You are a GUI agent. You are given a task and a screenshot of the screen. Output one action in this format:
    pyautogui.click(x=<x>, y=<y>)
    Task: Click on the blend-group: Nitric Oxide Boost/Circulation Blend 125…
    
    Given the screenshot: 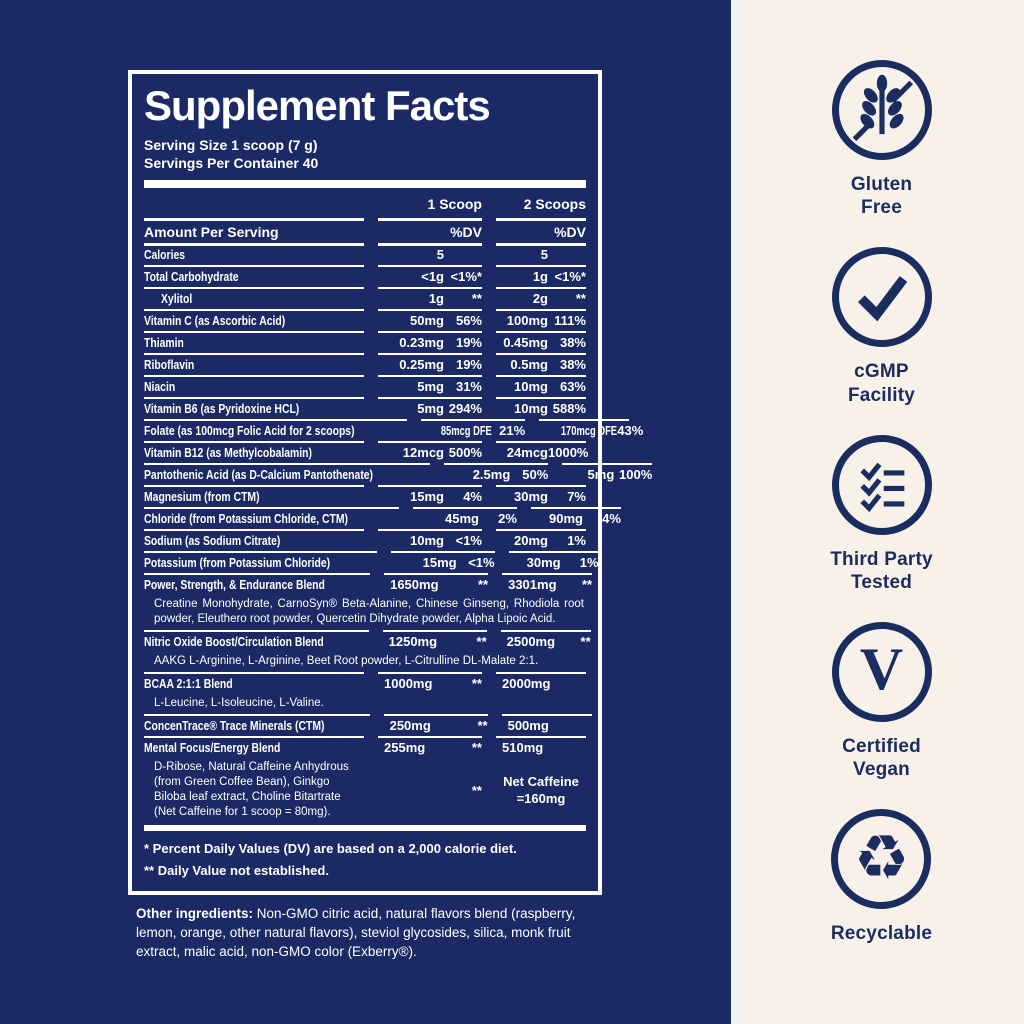 What is the action you would take?
    pyautogui.click(x=367, y=651)
    